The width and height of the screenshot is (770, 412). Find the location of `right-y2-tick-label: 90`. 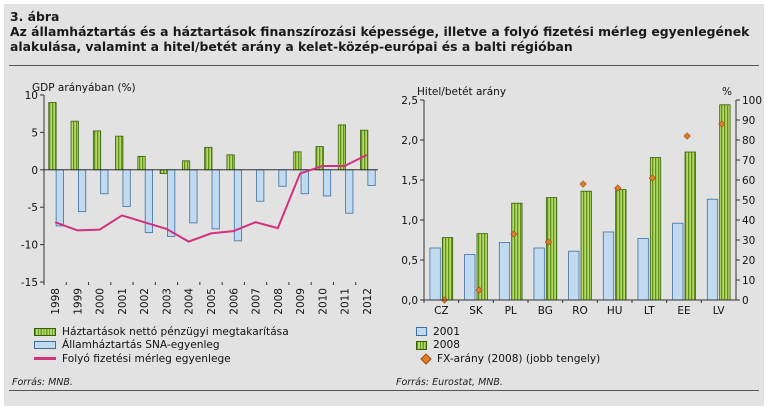

right-y2-tick-label: 90 is located at coordinates (748, 121).